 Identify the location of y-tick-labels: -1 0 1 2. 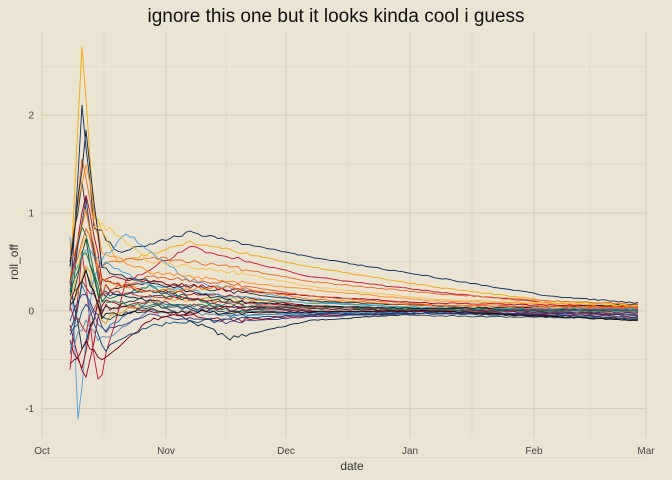
(29, 263).